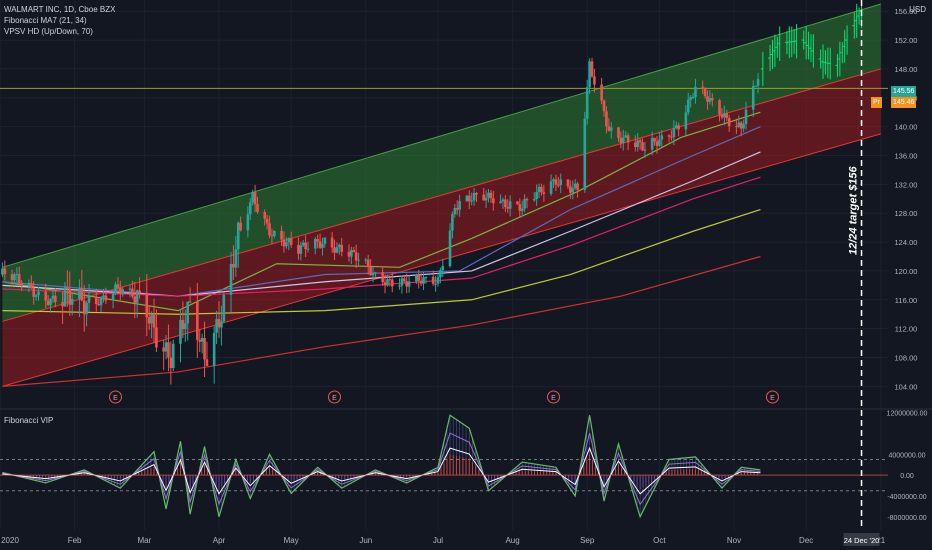 The image size is (932, 550). Describe the element at coordinates (906, 242) in the screenshot. I see `y-tick-label: 124.00` at that location.